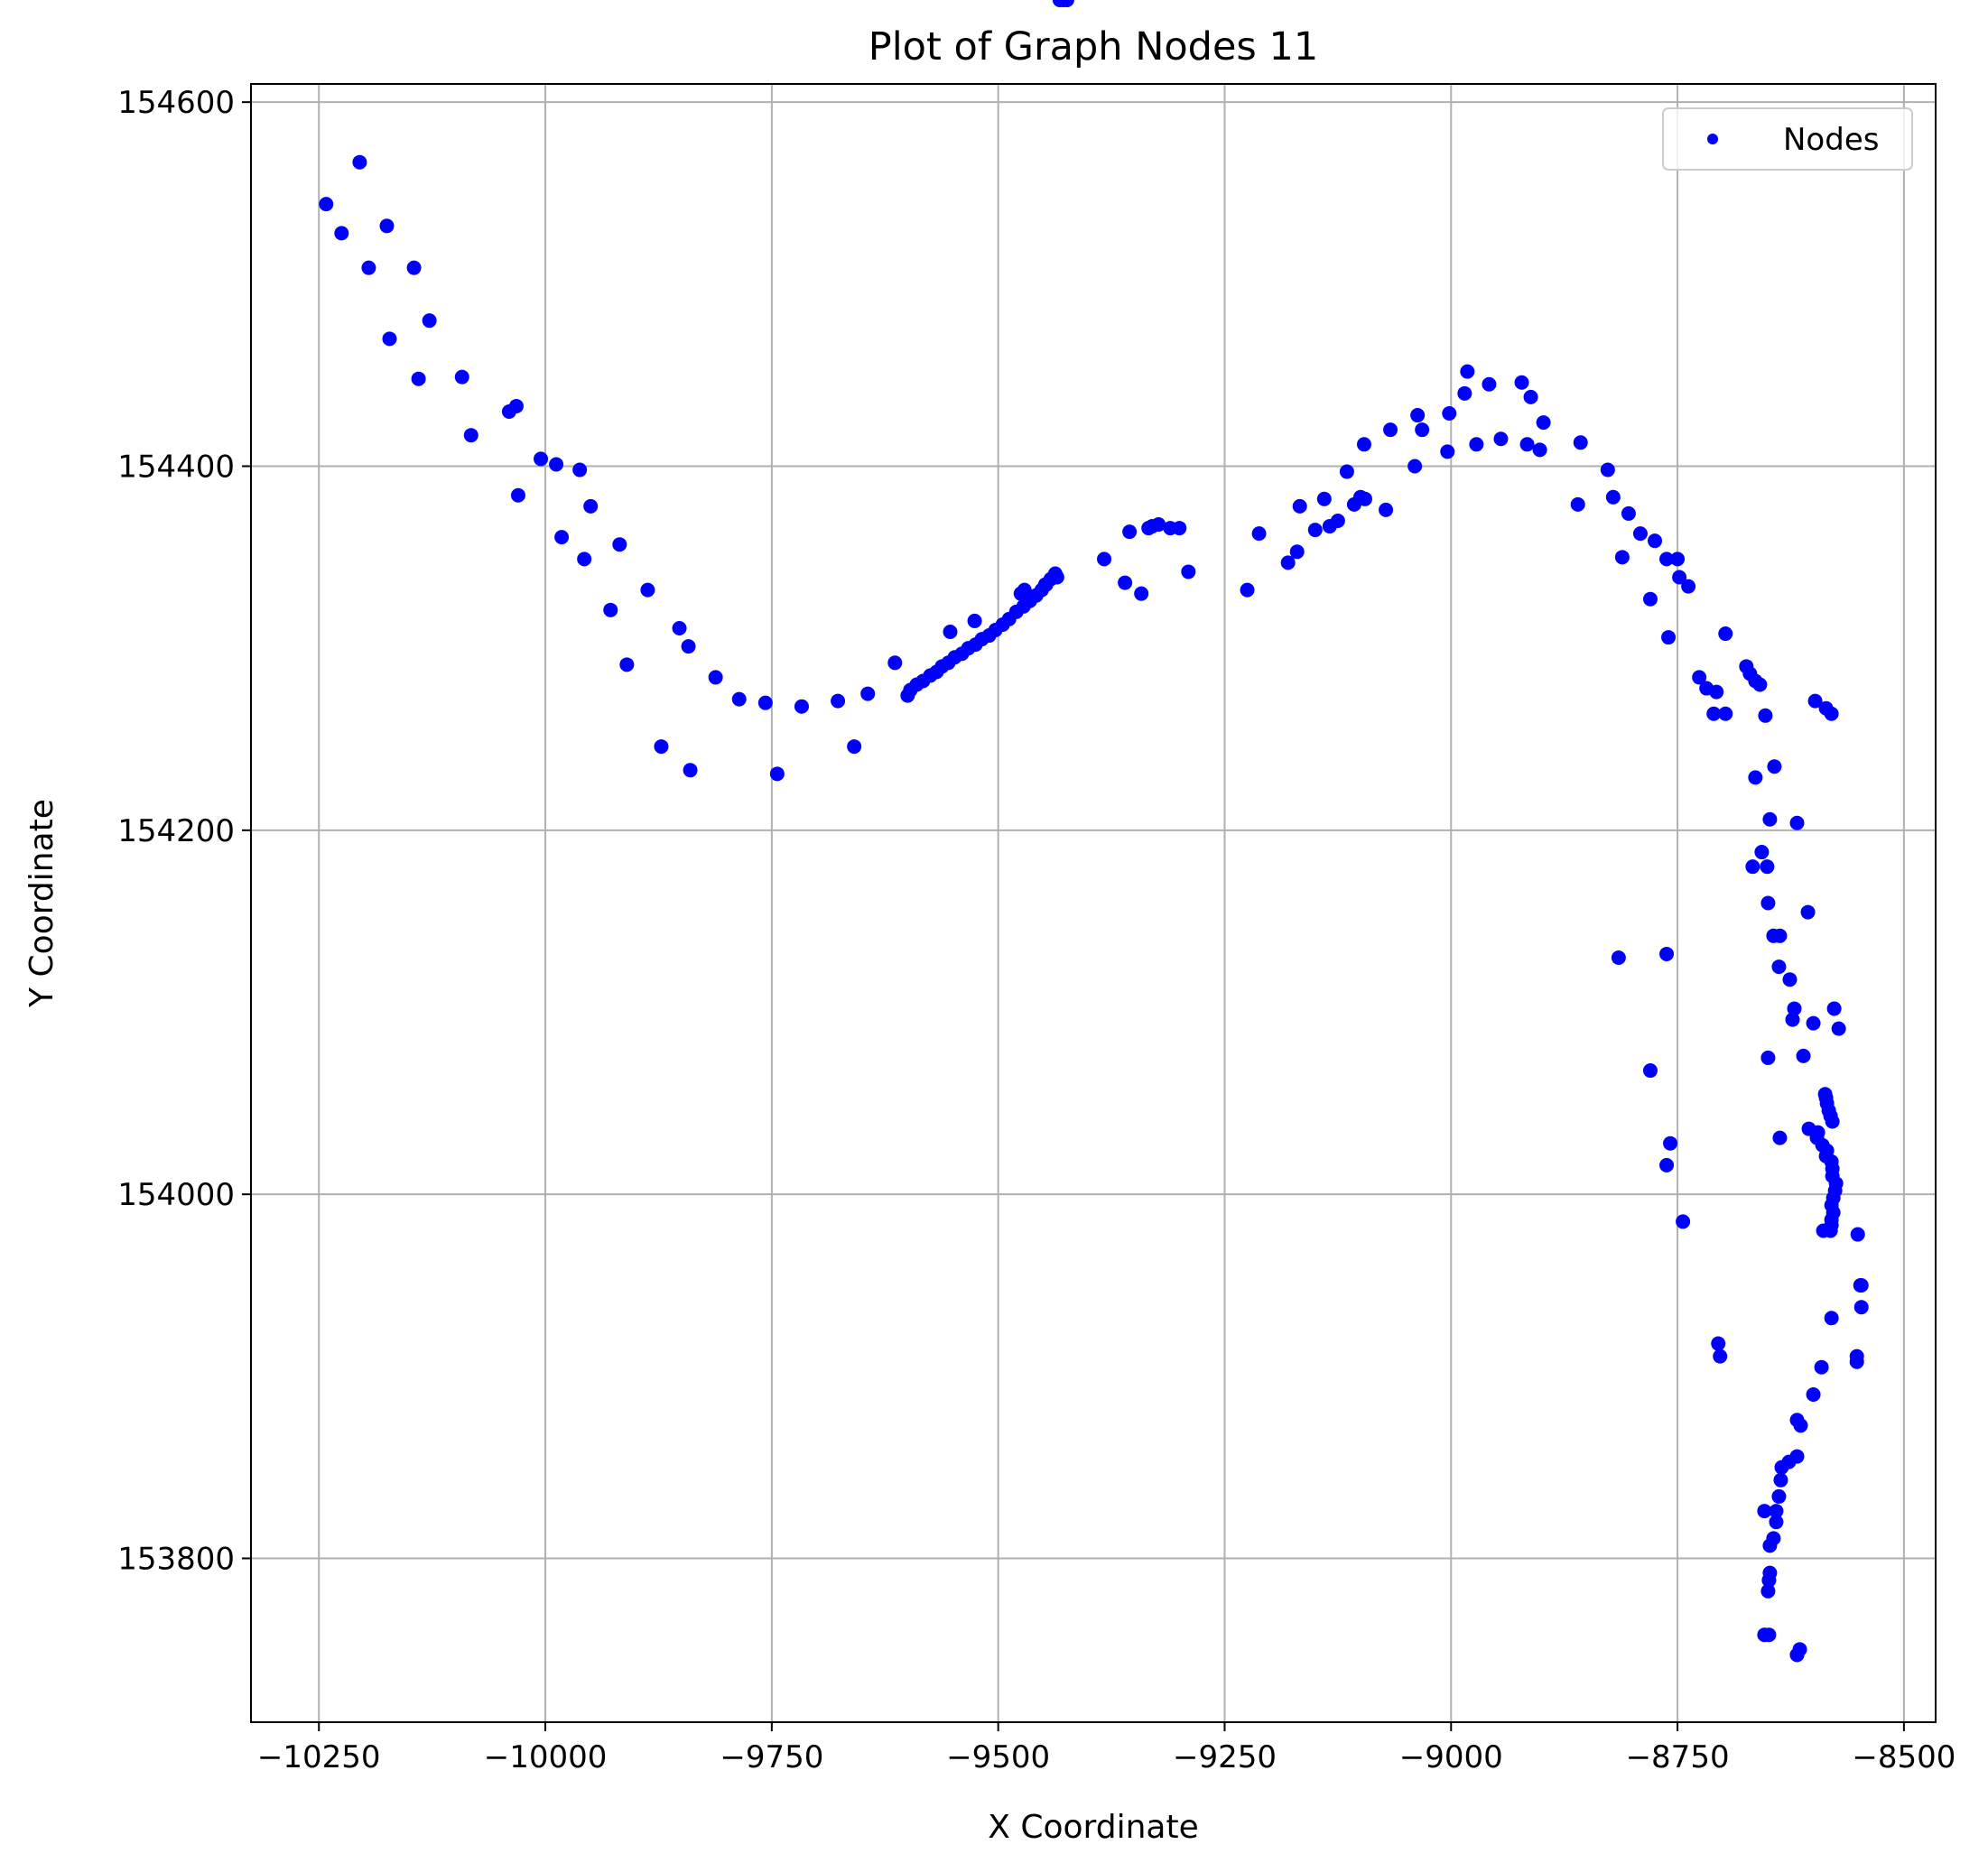 This screenshot has width=1988, height=1863. What do you see at coordinates (1225, 1757) in the screenshot?
I see `x-tick-label: −9250` at bounding box center [1225, 1757].